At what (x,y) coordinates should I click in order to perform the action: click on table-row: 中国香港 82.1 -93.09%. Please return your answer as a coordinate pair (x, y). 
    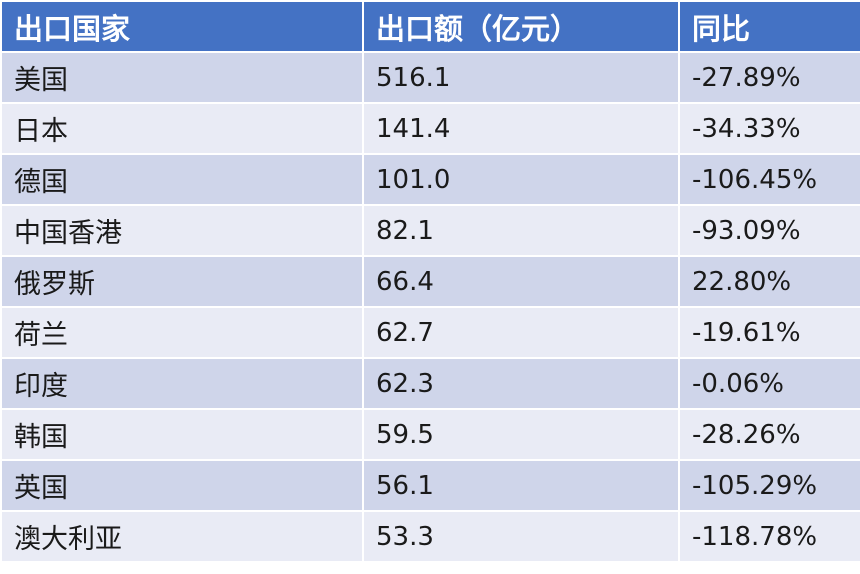
    Looking at the image, I should click on (430, 230).